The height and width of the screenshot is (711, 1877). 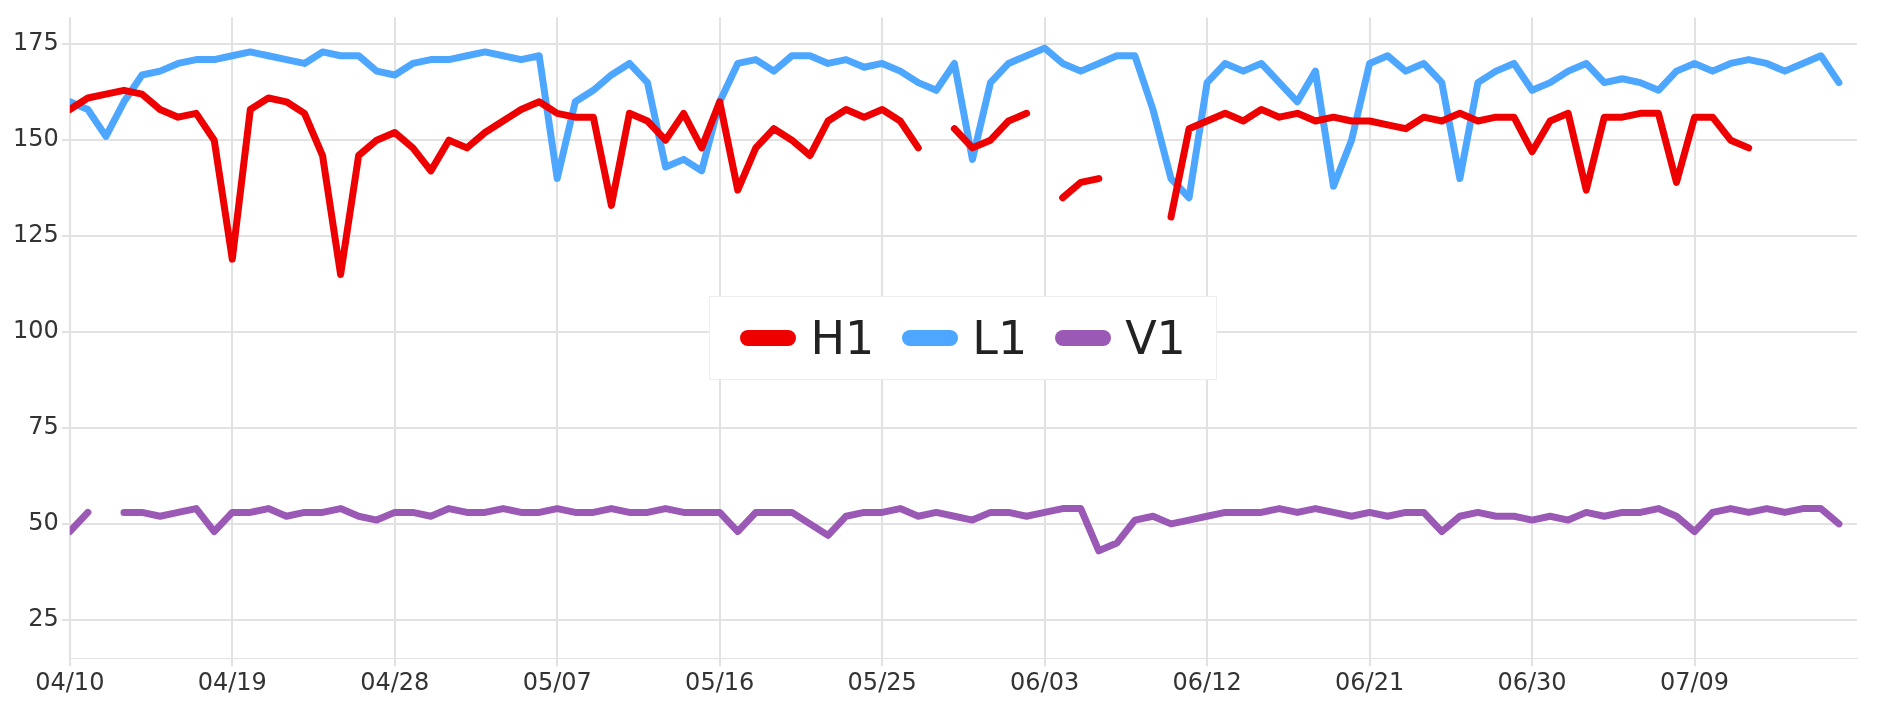 I want to click on x-tick-label: 07/09, so click(x=1694, y=681).